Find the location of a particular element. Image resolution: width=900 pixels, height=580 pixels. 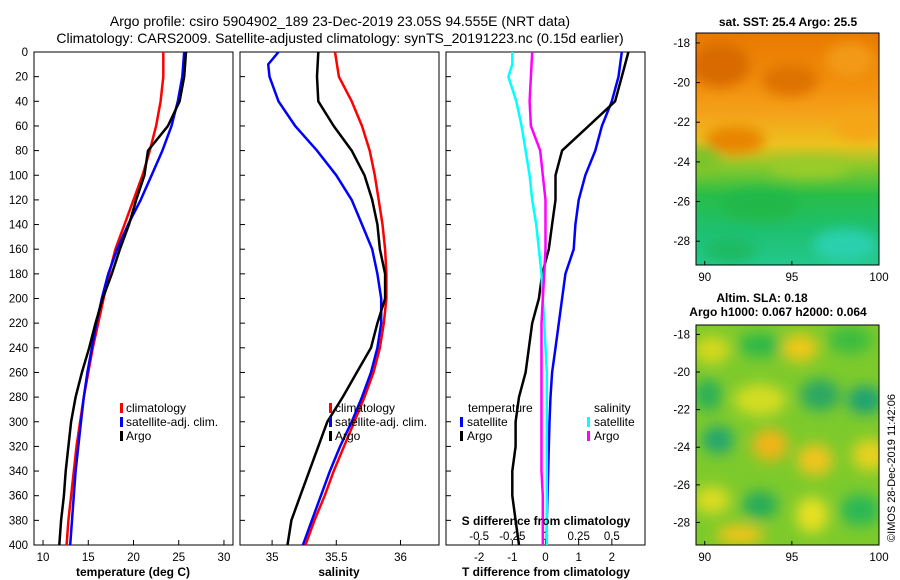

temperature-tick-label: 25 is located at coordinates (178, 558).